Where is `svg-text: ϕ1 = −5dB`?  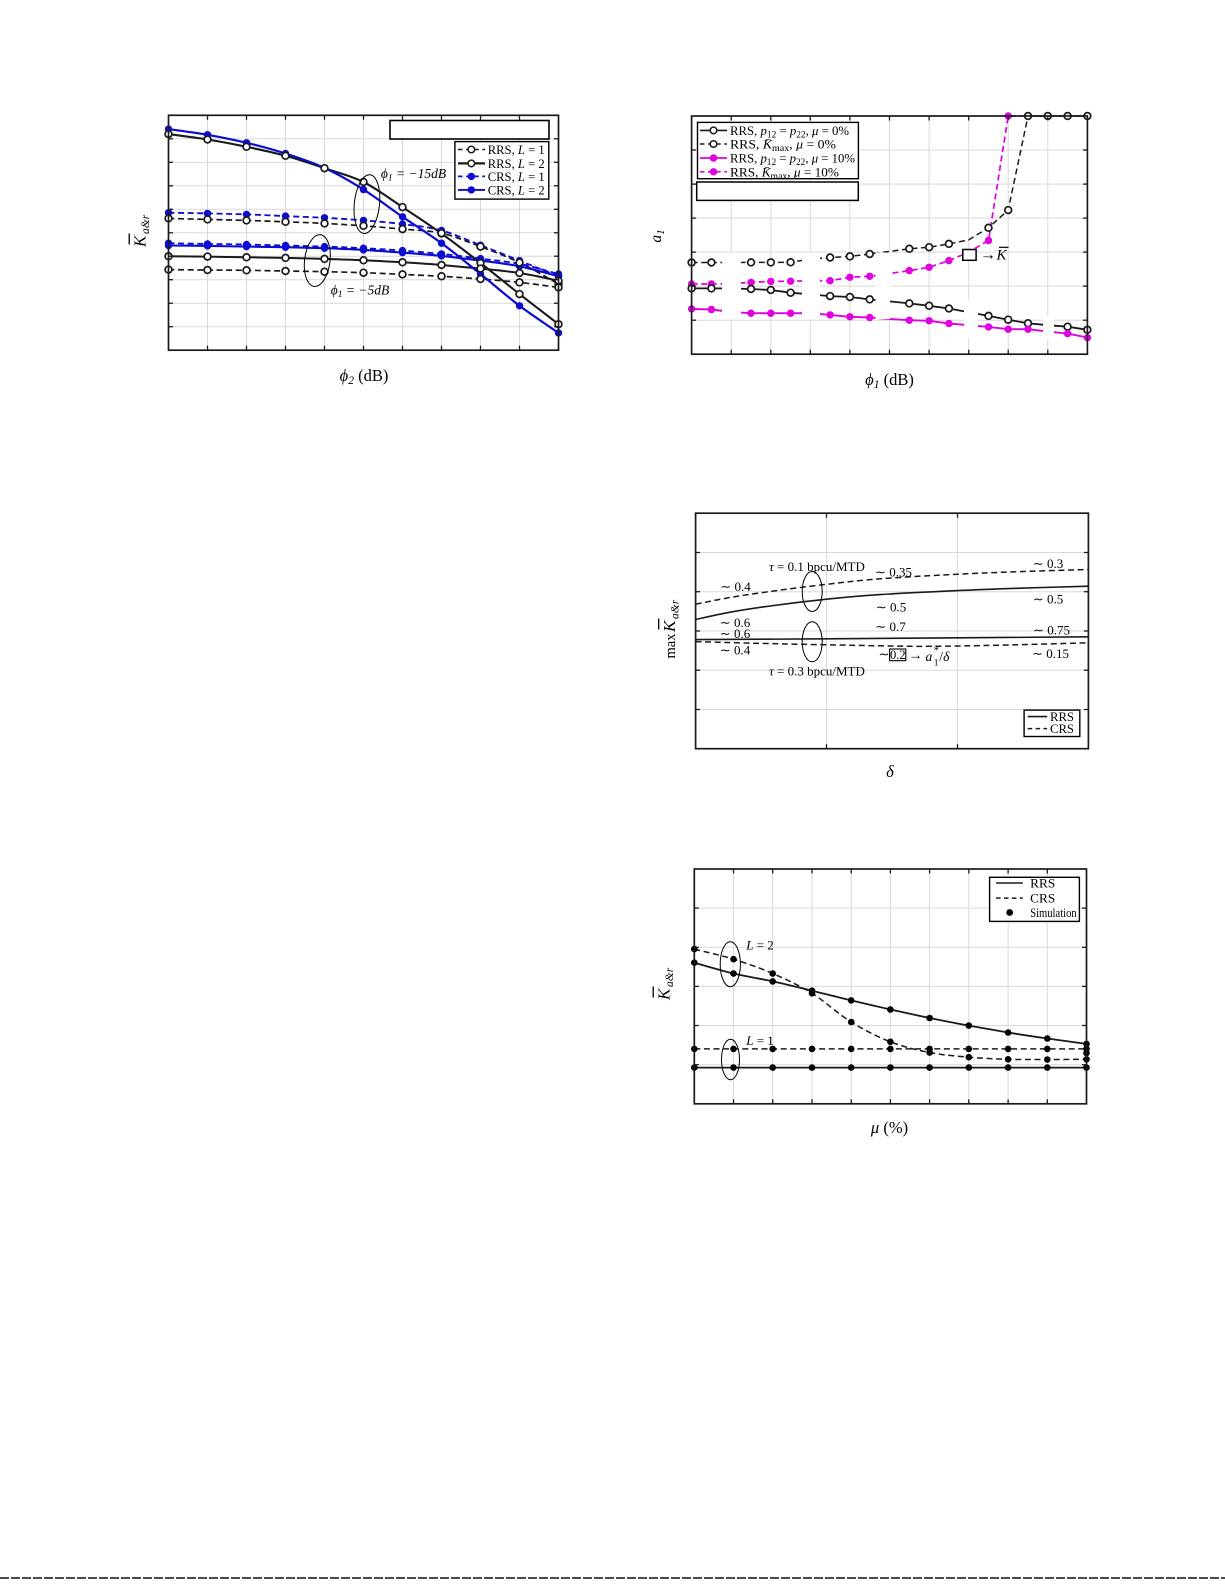
svg-text: ϕ1 = −5dB is located at coordinates (360, 292).